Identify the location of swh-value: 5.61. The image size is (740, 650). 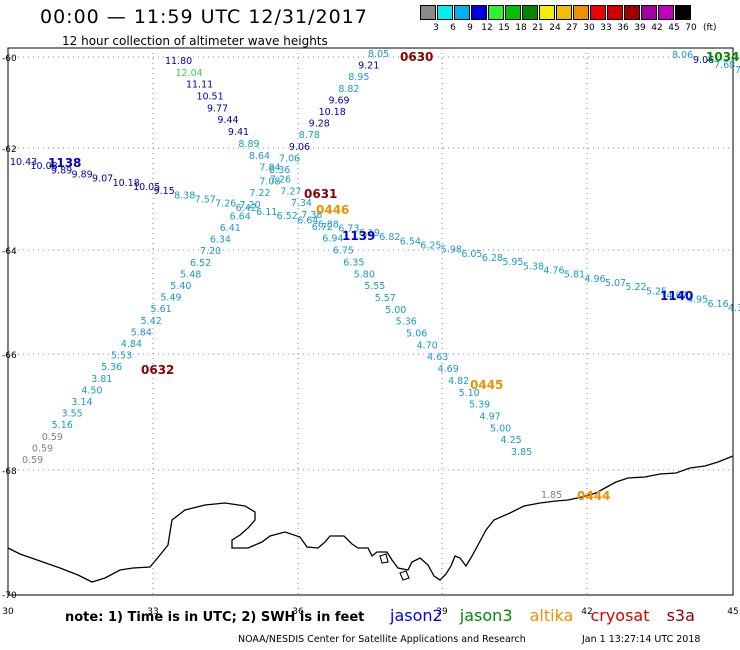
(161, 309).